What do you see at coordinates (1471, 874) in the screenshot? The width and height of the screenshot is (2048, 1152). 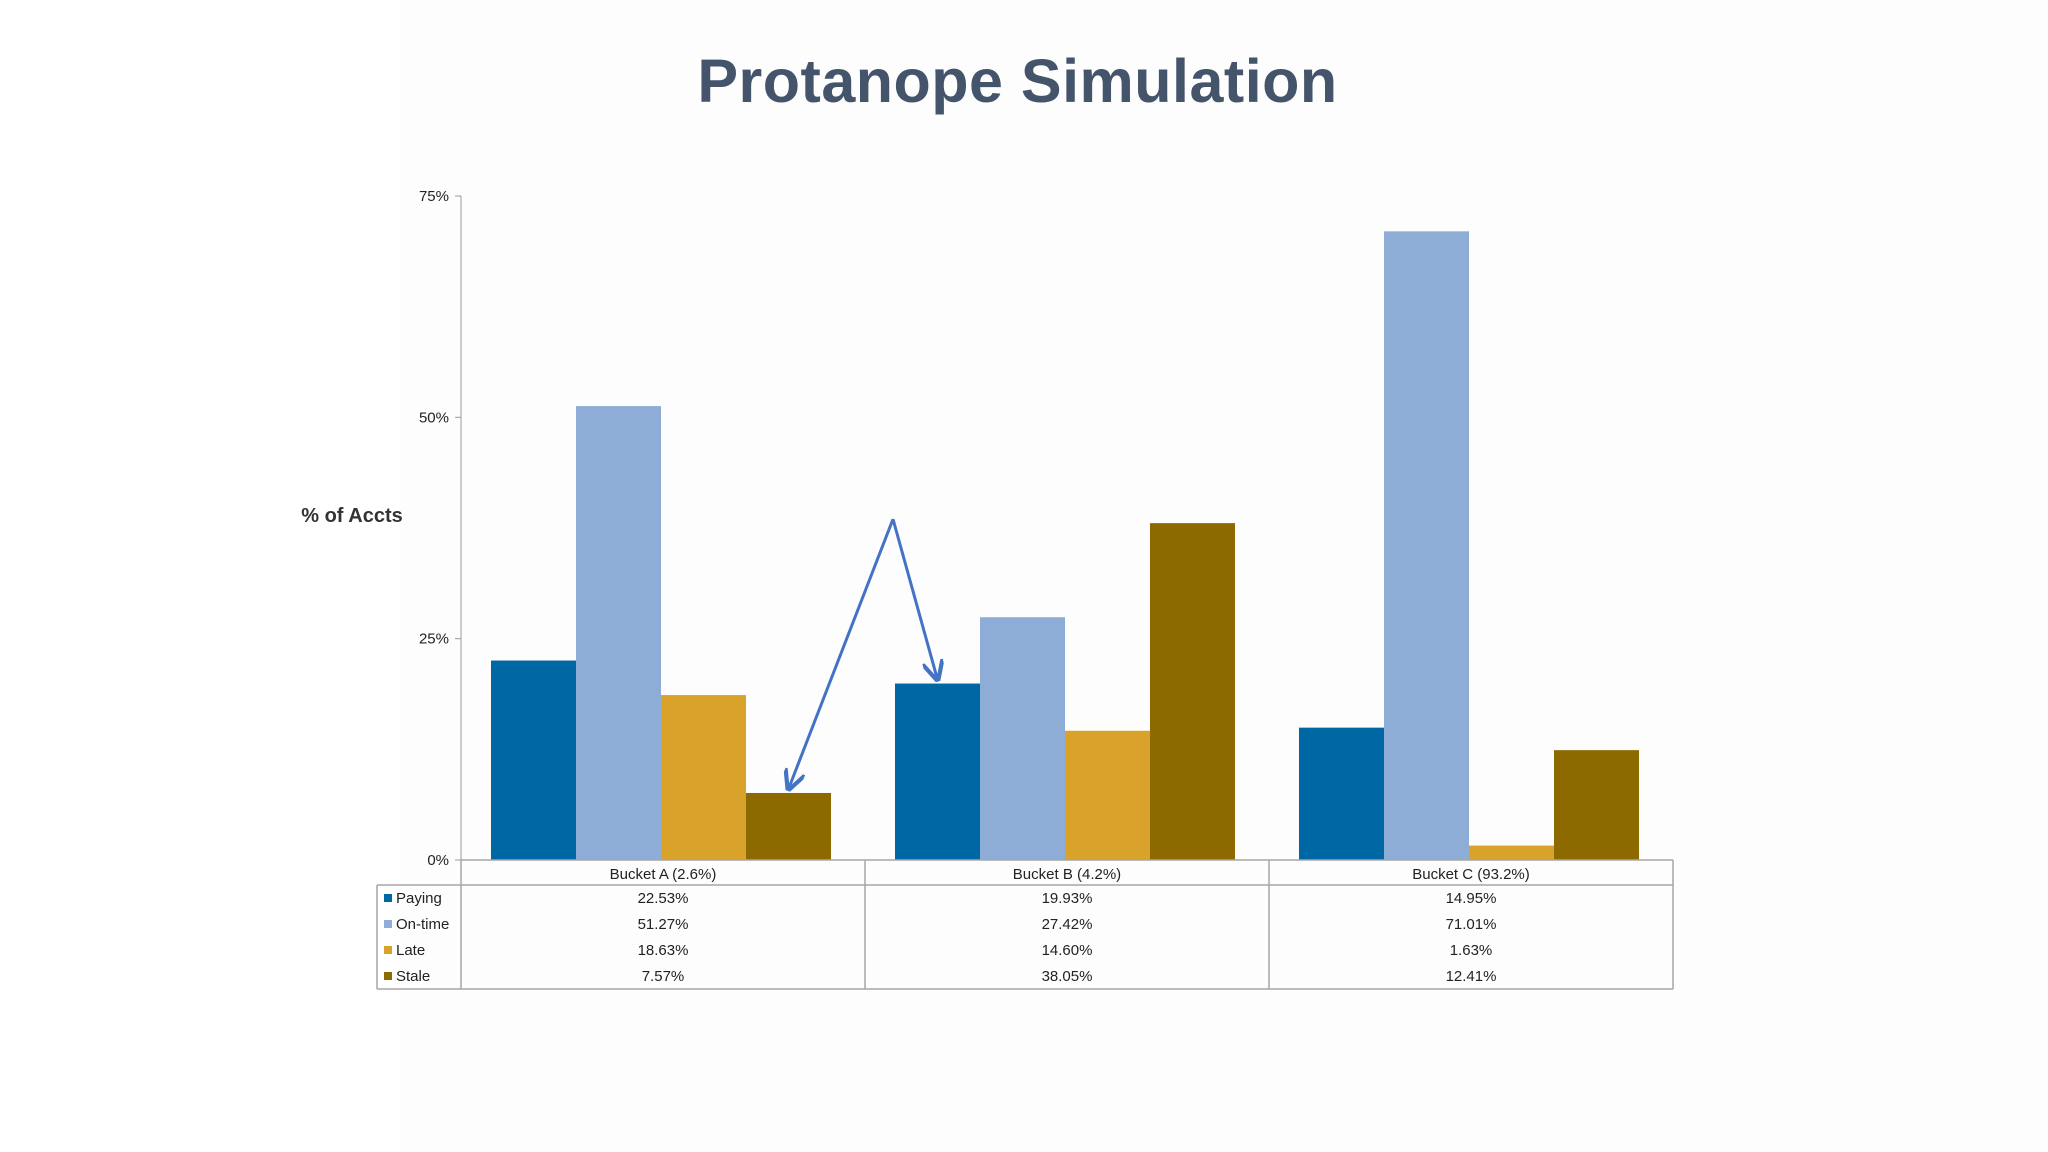 I see `x-category-label: Bucket C (93.2%)` at bounding box center [1471, 874].